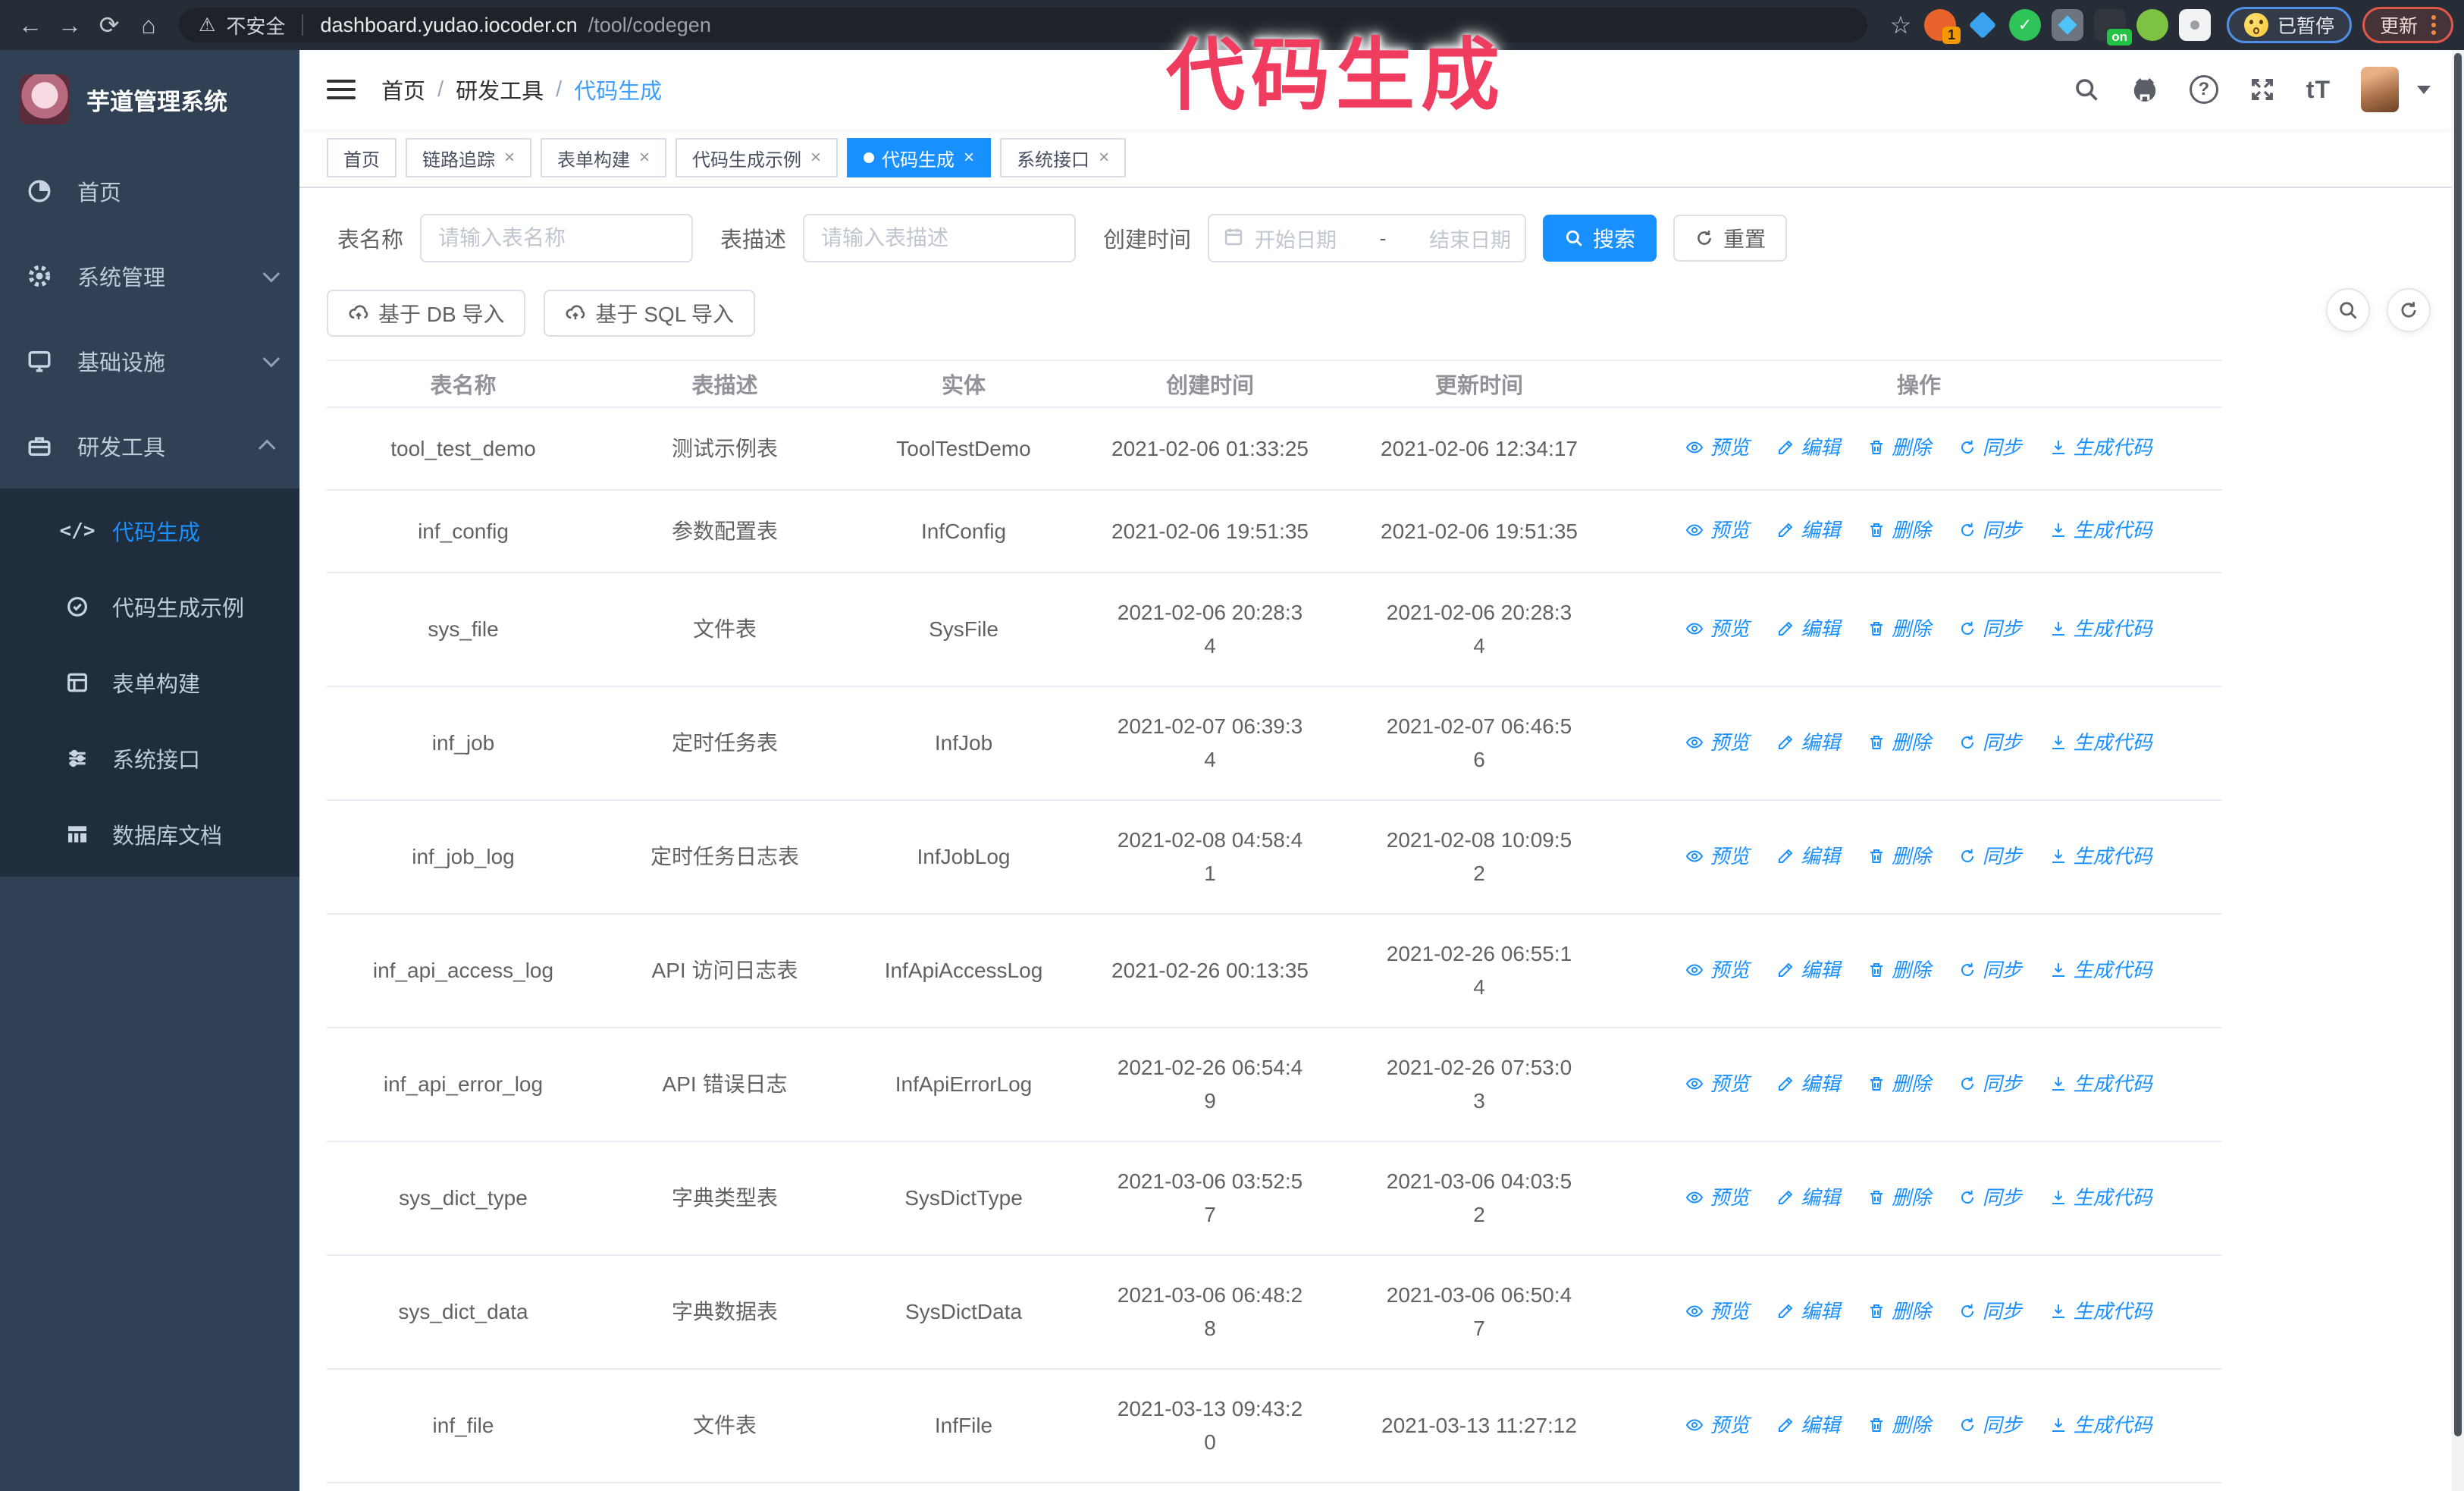 This screenshot has width=2464, height=1491. Describe the element at coordinates (2203, 89) in the screenshot. I see `help-icon: ?` at that location.